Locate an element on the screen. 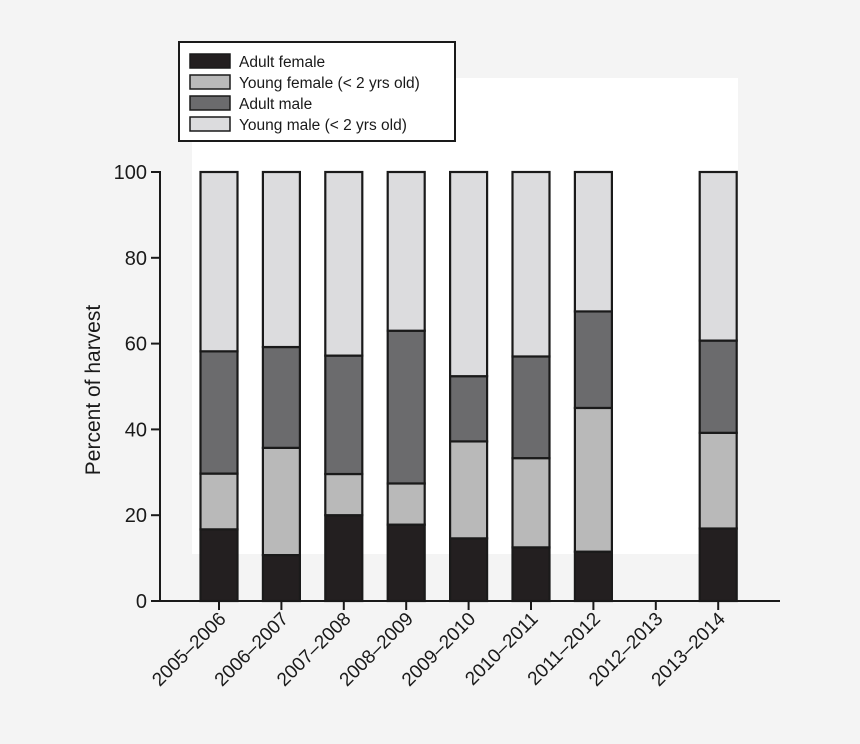 The image size is (860, 744). y-axis-label: Percent of harvest is located at coordinates (93, 390).